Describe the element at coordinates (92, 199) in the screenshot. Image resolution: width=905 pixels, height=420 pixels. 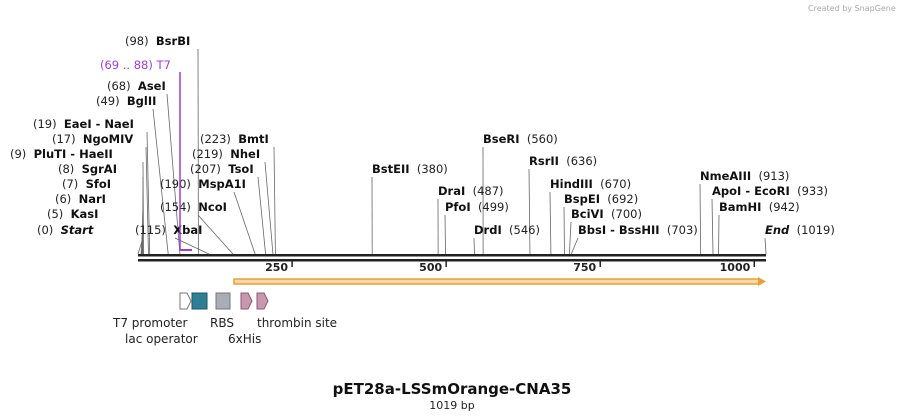
I see `site-name: NarI` at that location.